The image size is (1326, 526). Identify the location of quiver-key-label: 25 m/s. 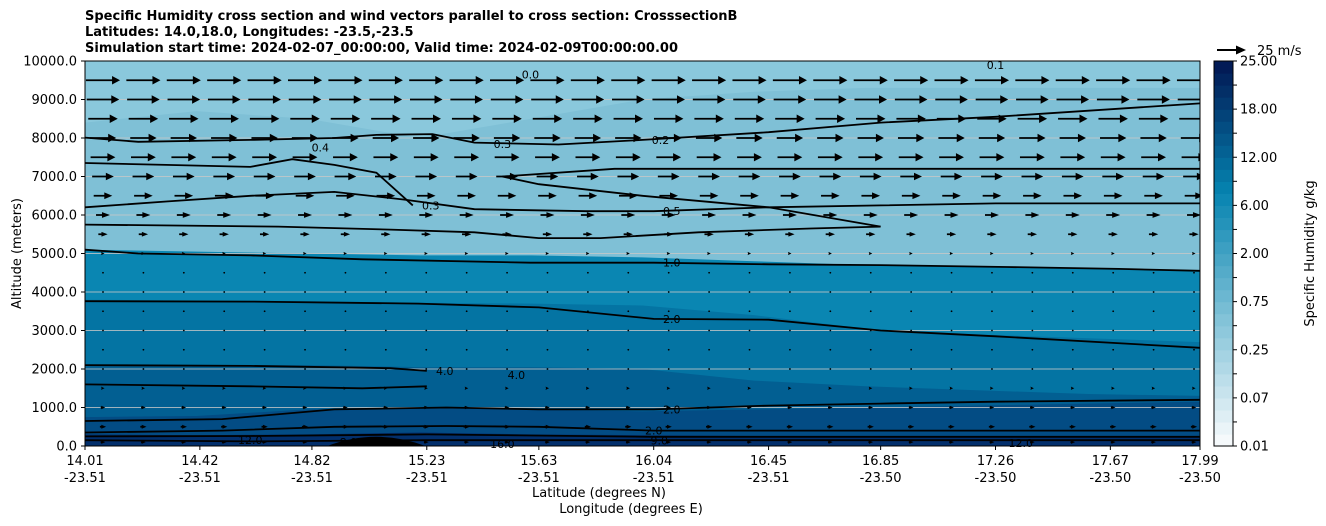
(1279, 51).